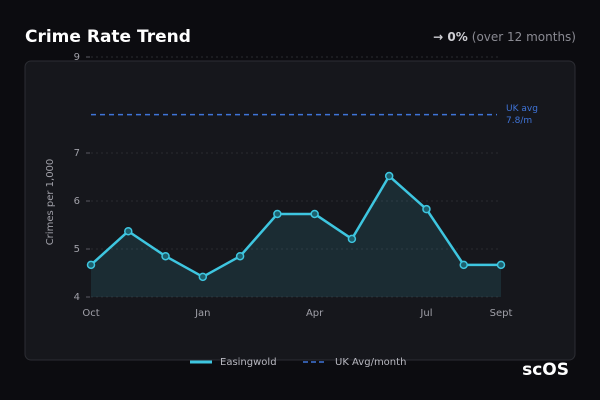  Describe the element at coordinates (108, 37) in the screenshot. I see `chart-title: Crime Rate Trend` at that location.